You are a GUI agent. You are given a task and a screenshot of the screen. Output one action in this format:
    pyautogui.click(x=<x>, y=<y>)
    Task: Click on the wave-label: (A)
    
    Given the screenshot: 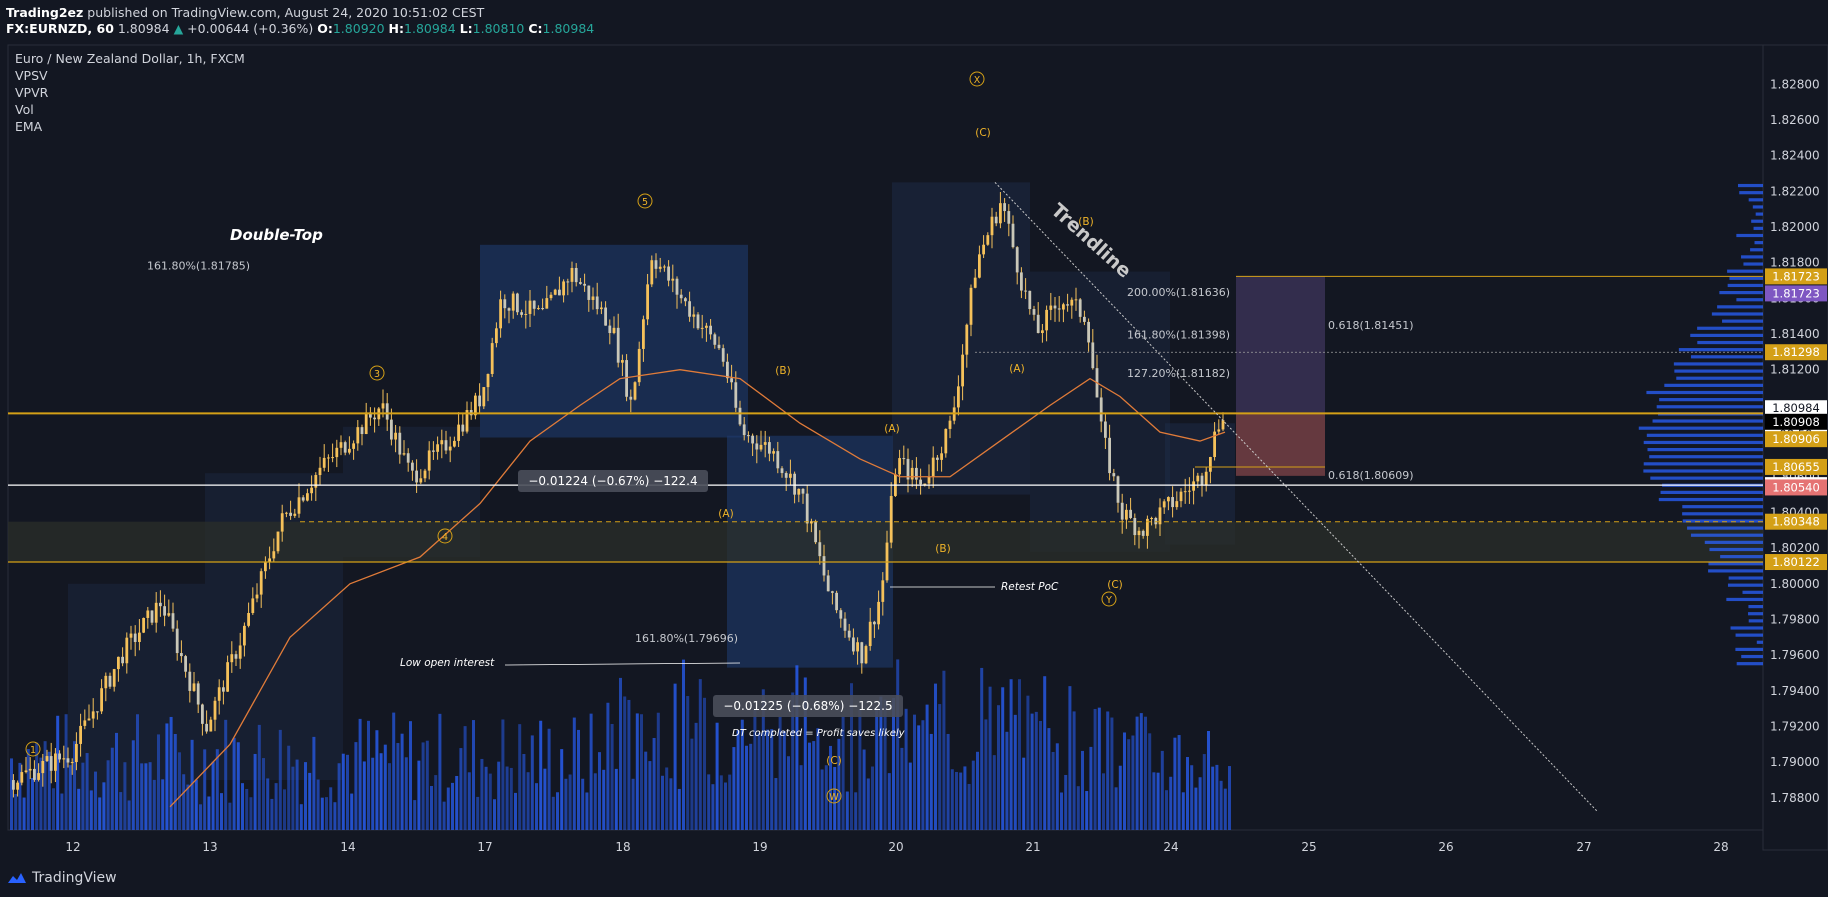 What is the action you would take?
    pyautogui.click(x=725, y=514)
    